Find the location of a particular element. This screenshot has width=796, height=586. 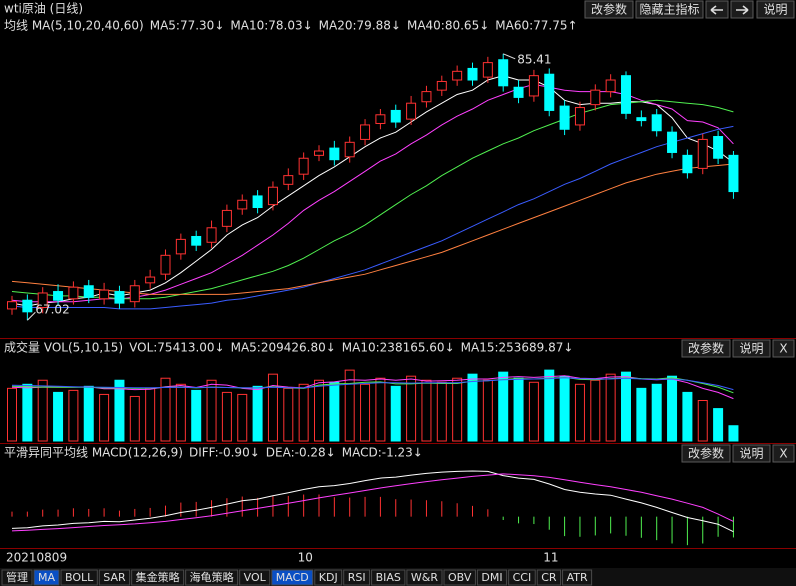

tab-label: CCI is located at coordinates (522, 577).